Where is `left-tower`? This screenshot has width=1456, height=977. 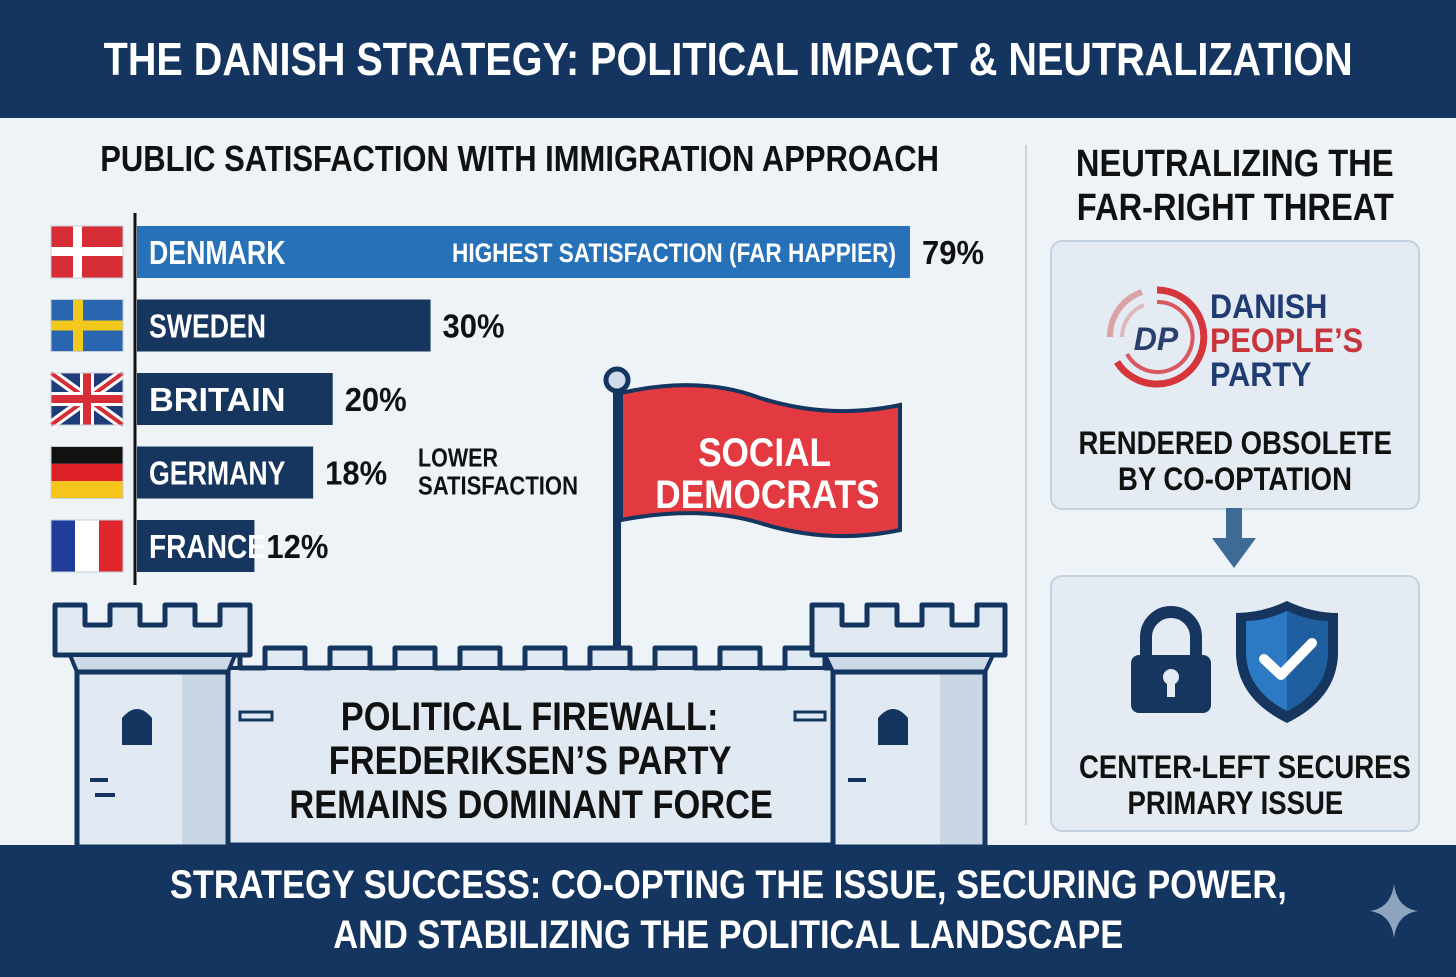
left-tower is located at coordinates (163, 726).